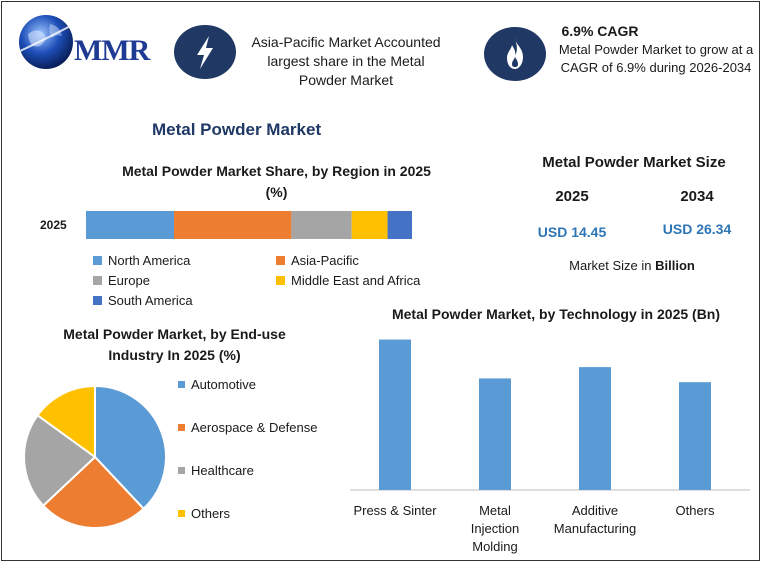 The height and width of the screenshot is (564, 763). I want to click on region-bar-segment-europe, so click(321, 225).